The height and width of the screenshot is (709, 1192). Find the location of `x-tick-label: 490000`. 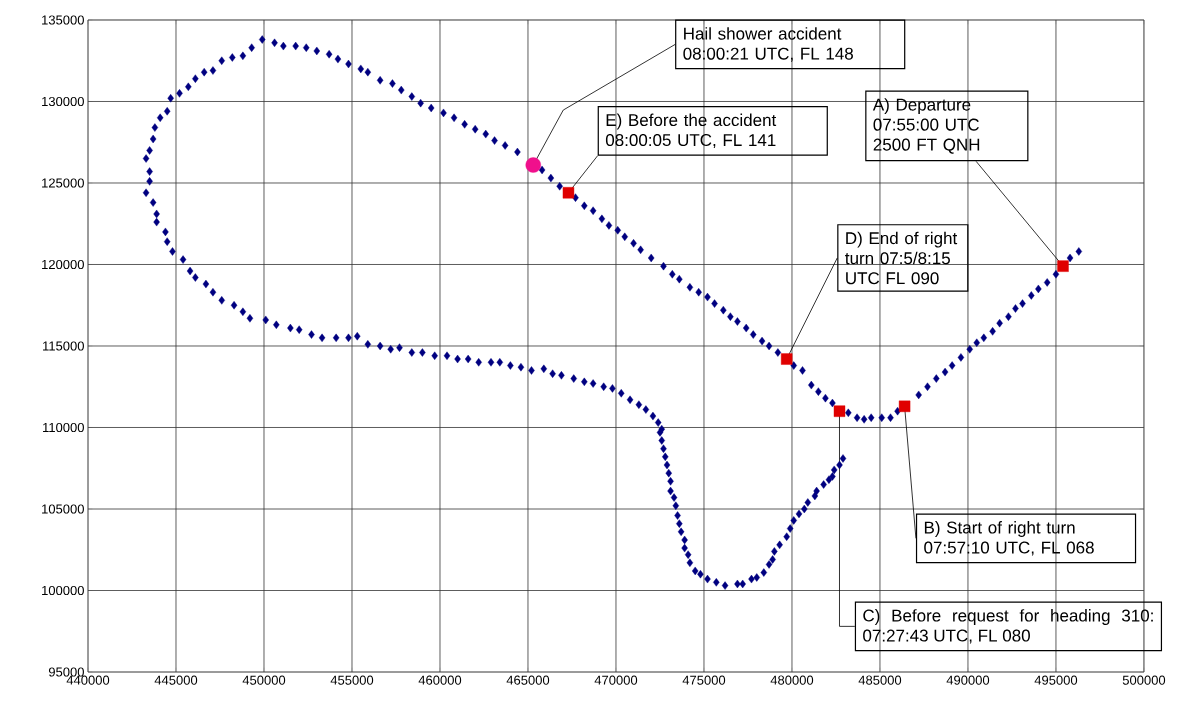

x-tick-label: 490000 is located at coordinates (968, 680).